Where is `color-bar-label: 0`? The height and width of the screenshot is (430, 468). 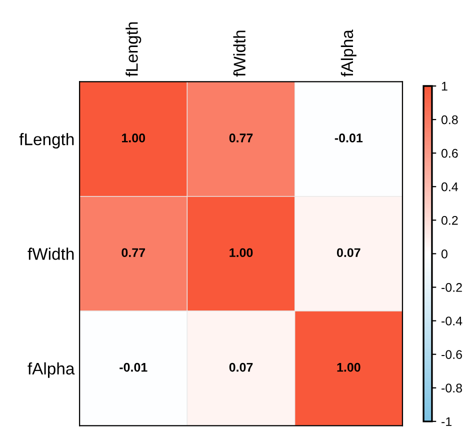
color-bar-label: 0 is located at coordinates (444, 254).